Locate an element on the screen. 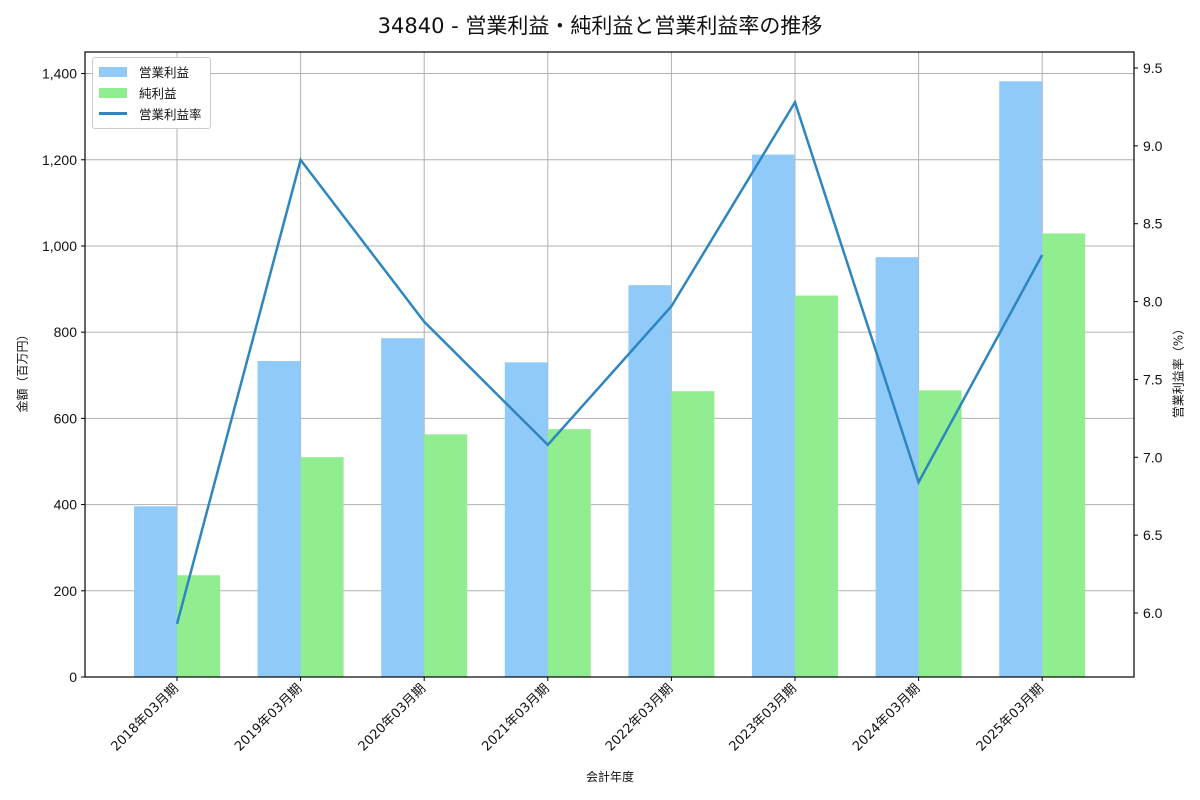 This screenshot has height=800, width=1200. legend-item-operating-profit: 営業利益 is located at coordinates (150, 71).